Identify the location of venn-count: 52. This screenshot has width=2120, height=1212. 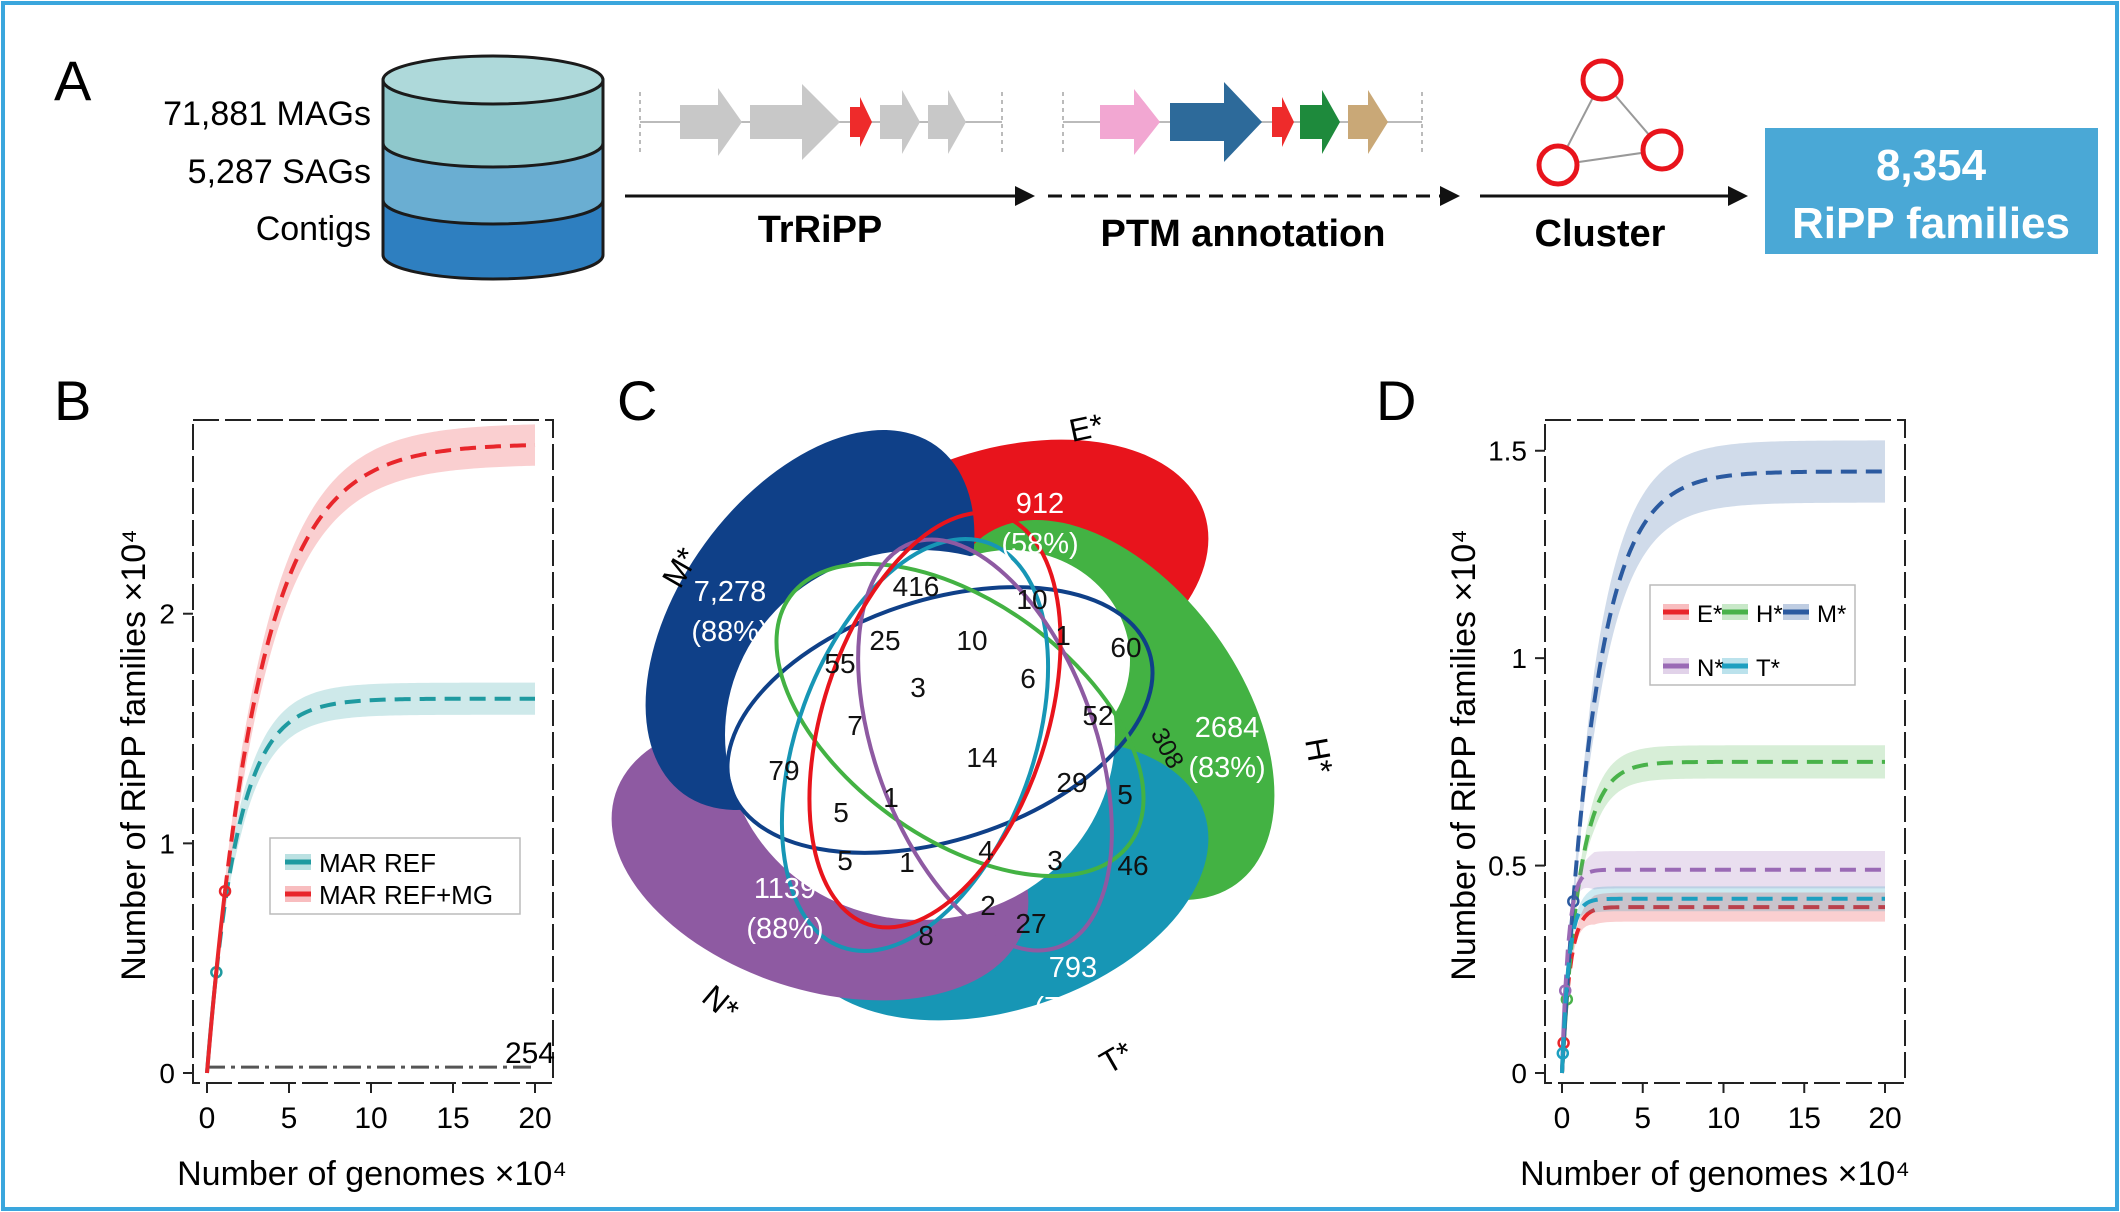
(1097, 715).